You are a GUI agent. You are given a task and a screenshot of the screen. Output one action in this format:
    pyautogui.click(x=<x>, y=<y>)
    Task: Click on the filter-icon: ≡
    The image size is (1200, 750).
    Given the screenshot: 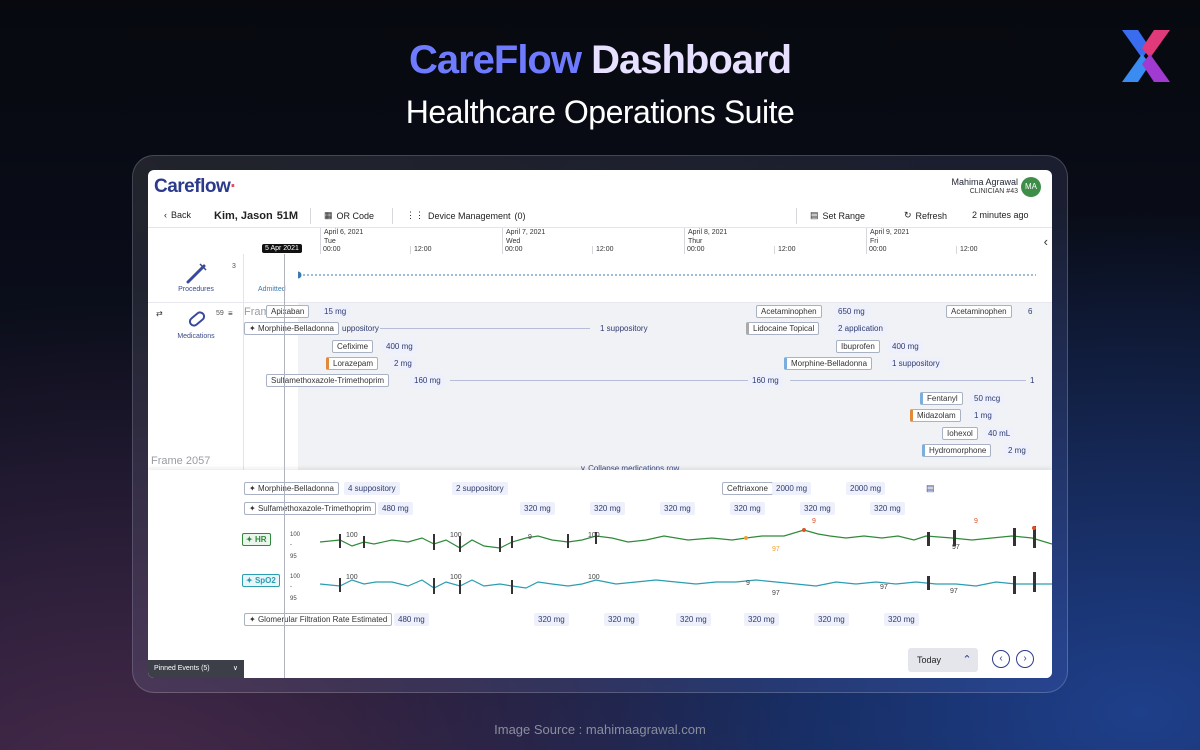 What is the action you would take?
    pyautogui.click(x=230, y=313)
    